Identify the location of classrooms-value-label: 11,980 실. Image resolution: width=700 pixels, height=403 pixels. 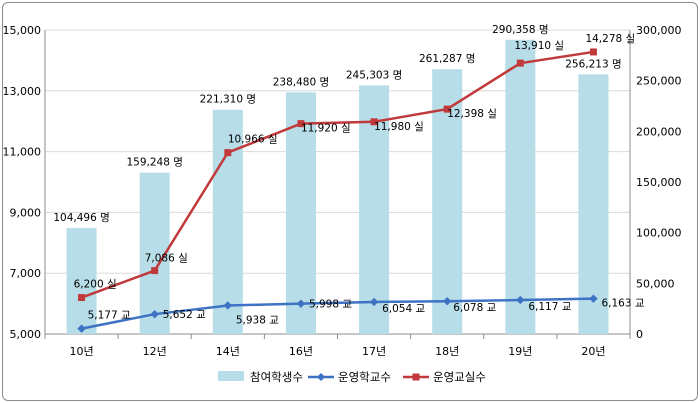
(399, 127).